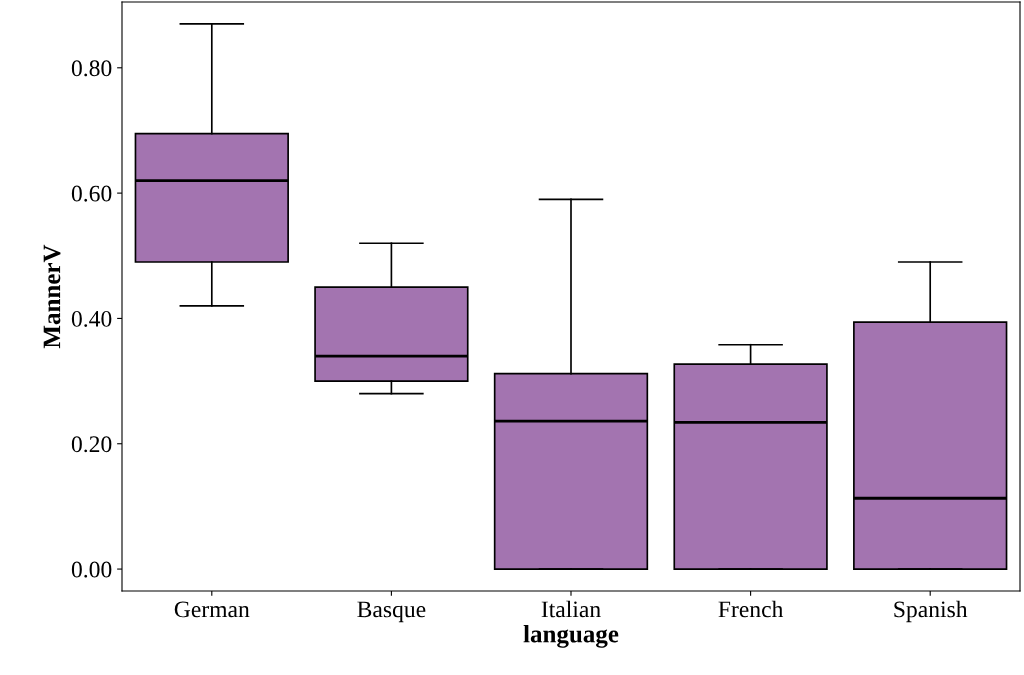 This screenshot has height=675, width=1024. What do you see at coordinates (52, 296) in the screenshot?
I see `y-axis-title: MannerV` at bounding box center [52, 296].